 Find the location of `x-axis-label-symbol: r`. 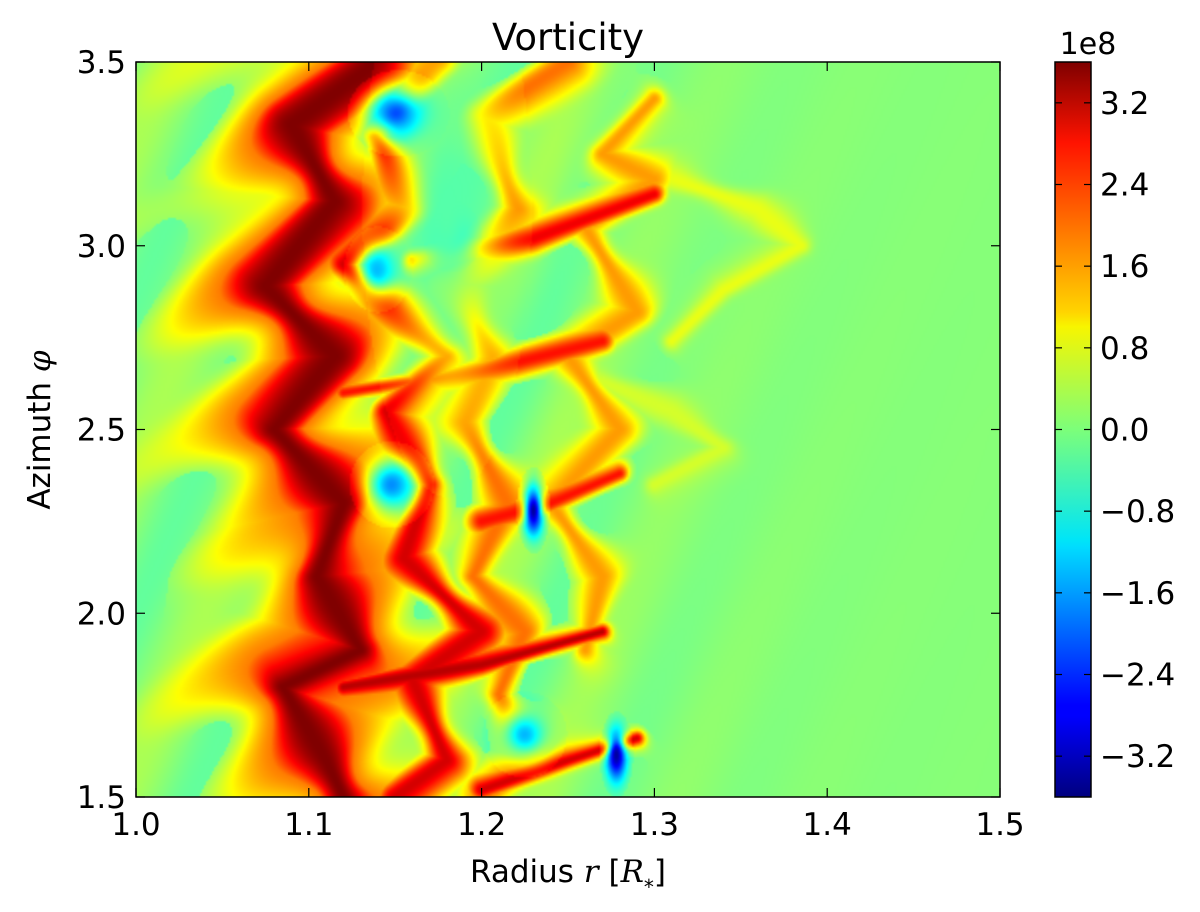

x-axis-label-symbol: r is located at coordinates (592, 872).